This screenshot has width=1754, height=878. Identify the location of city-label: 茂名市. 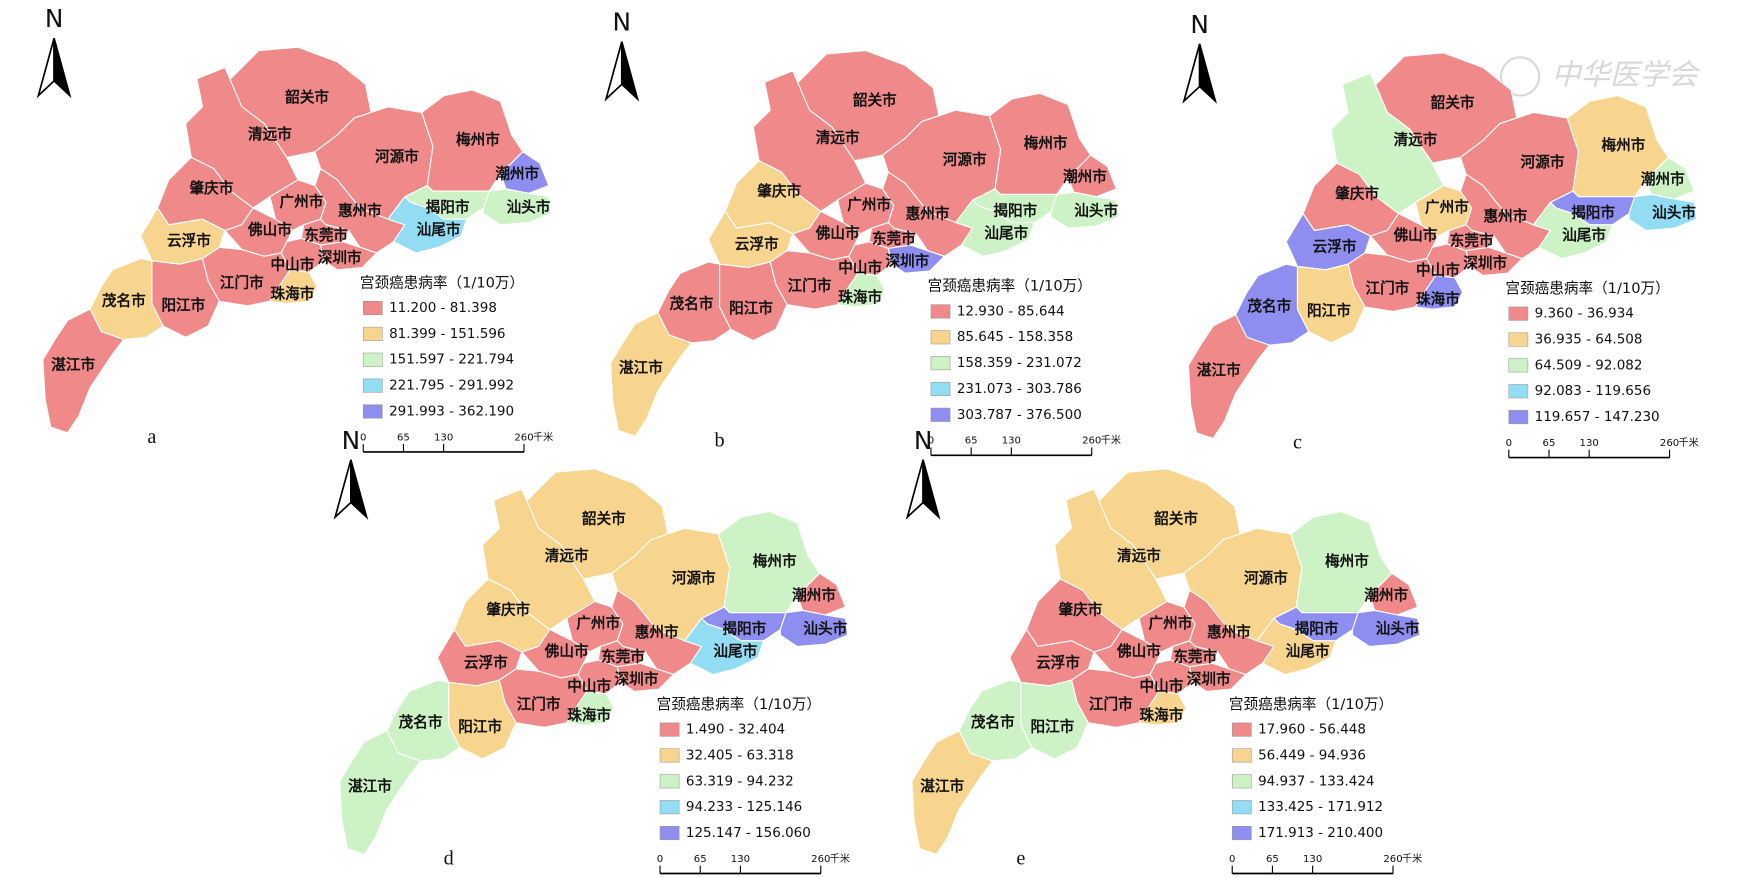
(1269, 306).